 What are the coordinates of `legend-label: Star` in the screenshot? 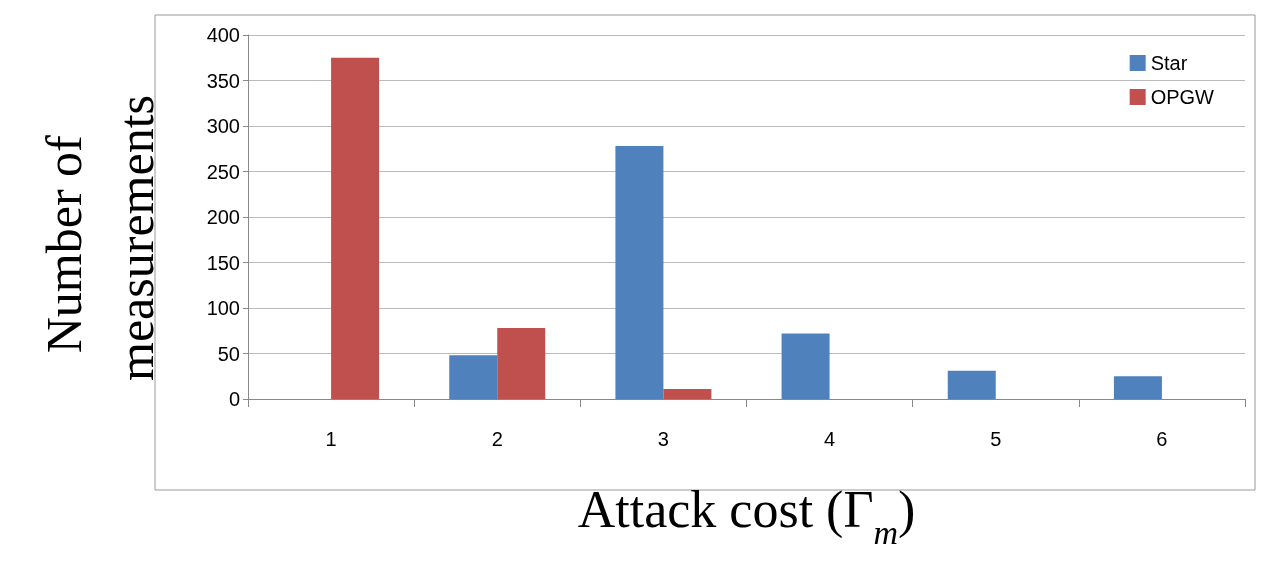 It's located at (1169, 63).